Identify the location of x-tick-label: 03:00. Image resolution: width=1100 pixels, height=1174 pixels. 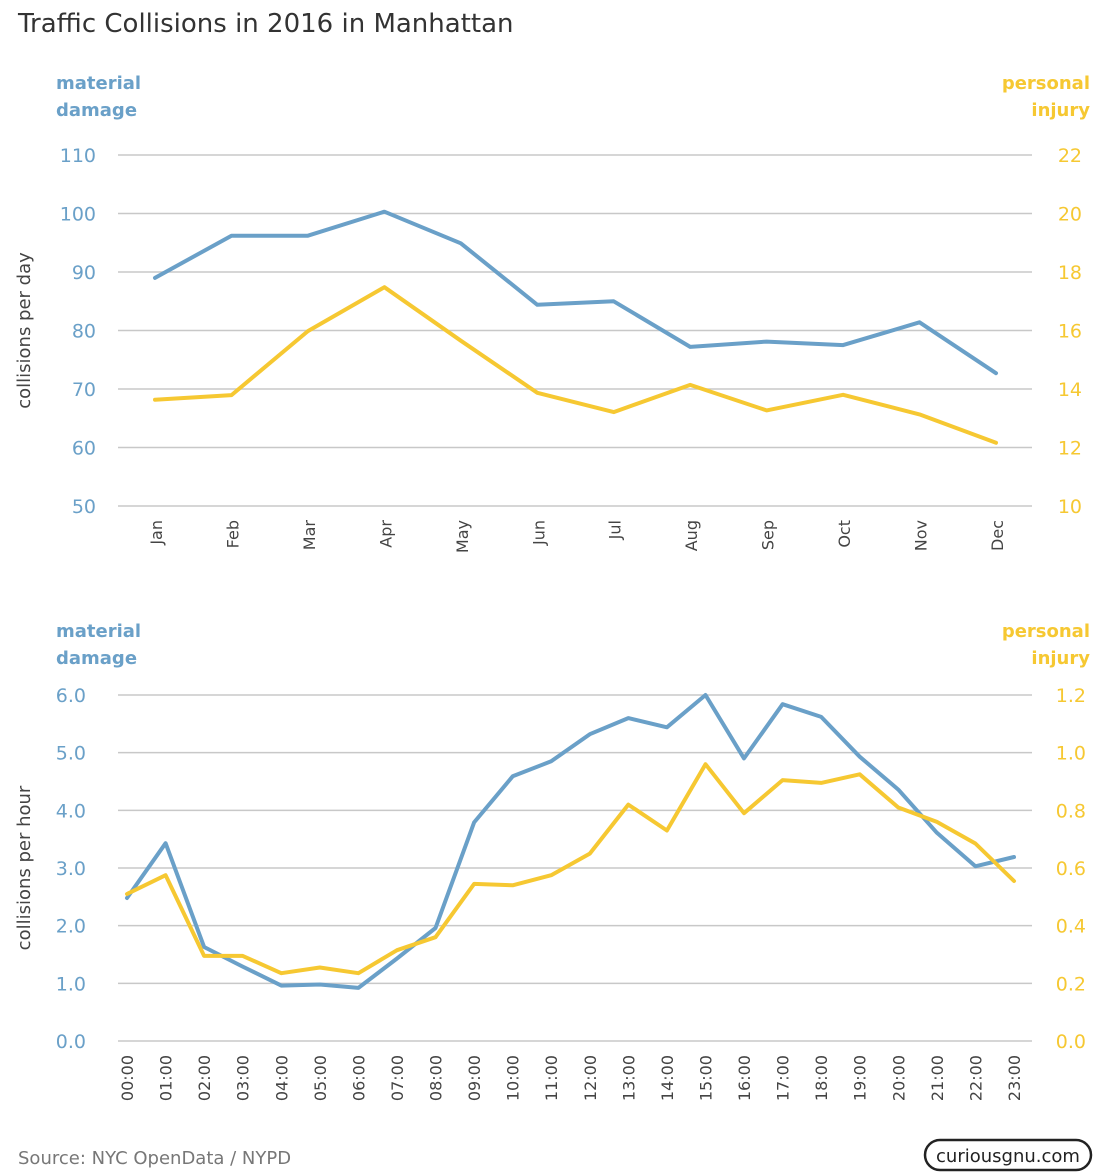
(243, 1078).